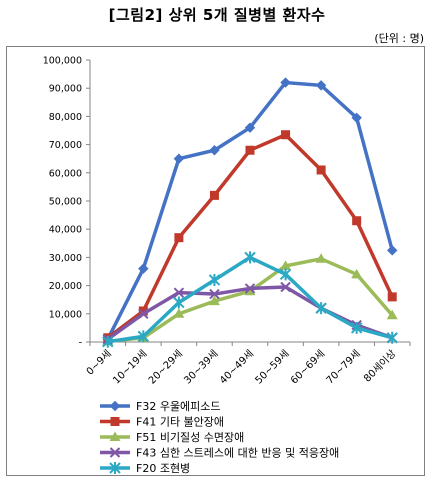 This screenshot has height=488, width=434. I want to click on y-tick-label: 30,000, so click(65, 258).